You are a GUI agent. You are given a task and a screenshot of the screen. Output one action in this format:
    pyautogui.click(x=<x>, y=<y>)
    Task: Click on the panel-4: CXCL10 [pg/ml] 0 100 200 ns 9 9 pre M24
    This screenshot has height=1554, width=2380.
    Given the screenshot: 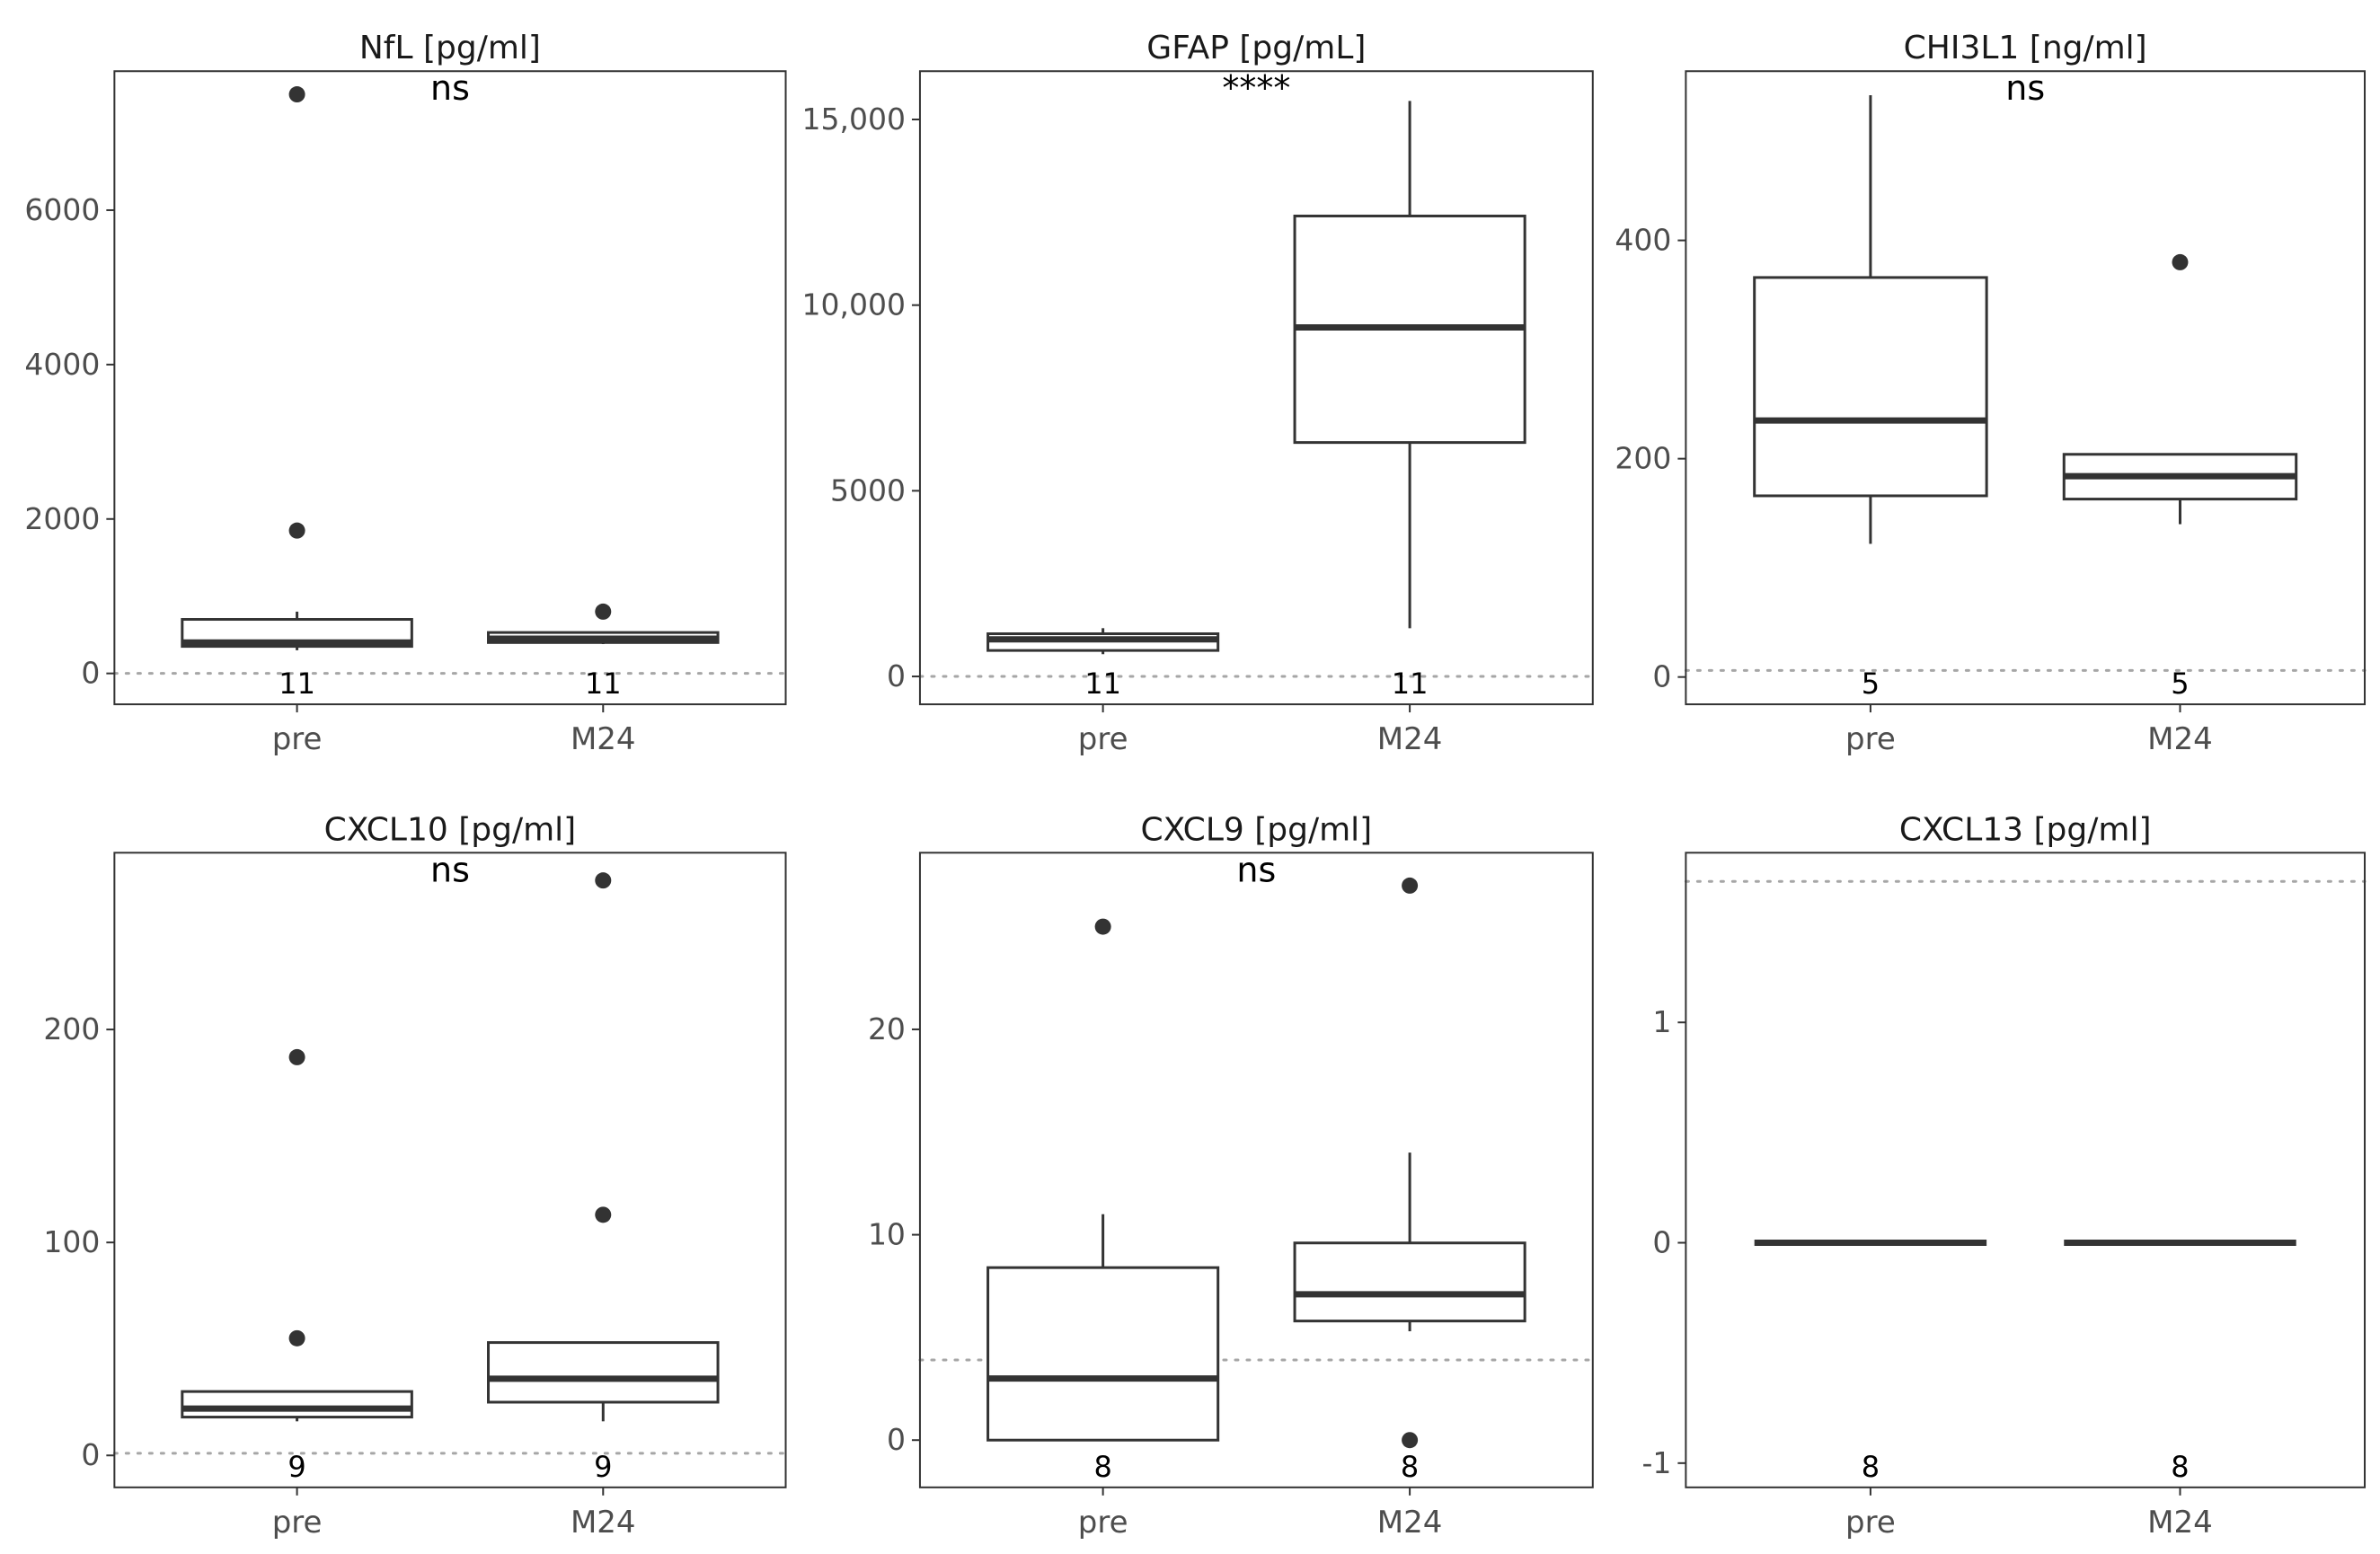 What is the action you would take?
    pyautogui.click(x=416, y=1176)
    